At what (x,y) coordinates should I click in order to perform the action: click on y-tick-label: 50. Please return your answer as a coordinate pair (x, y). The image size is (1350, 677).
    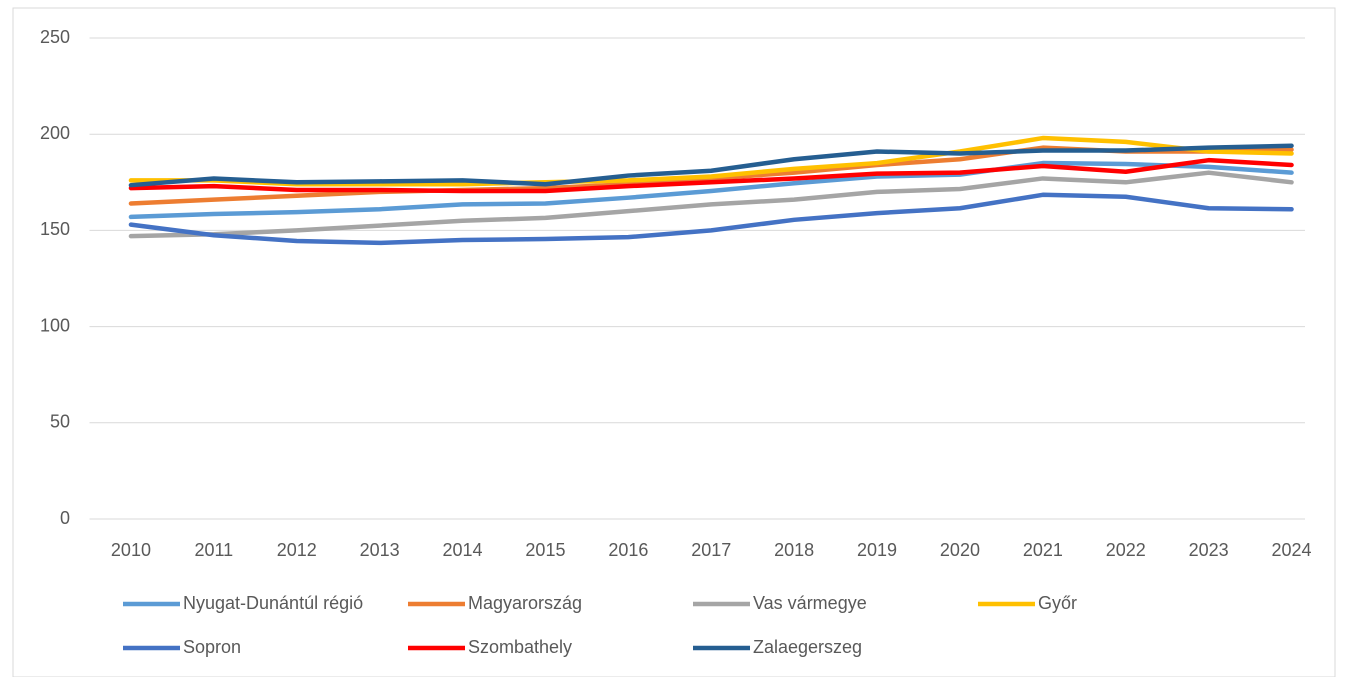
    Looking at the image, I should click on (60, 422).